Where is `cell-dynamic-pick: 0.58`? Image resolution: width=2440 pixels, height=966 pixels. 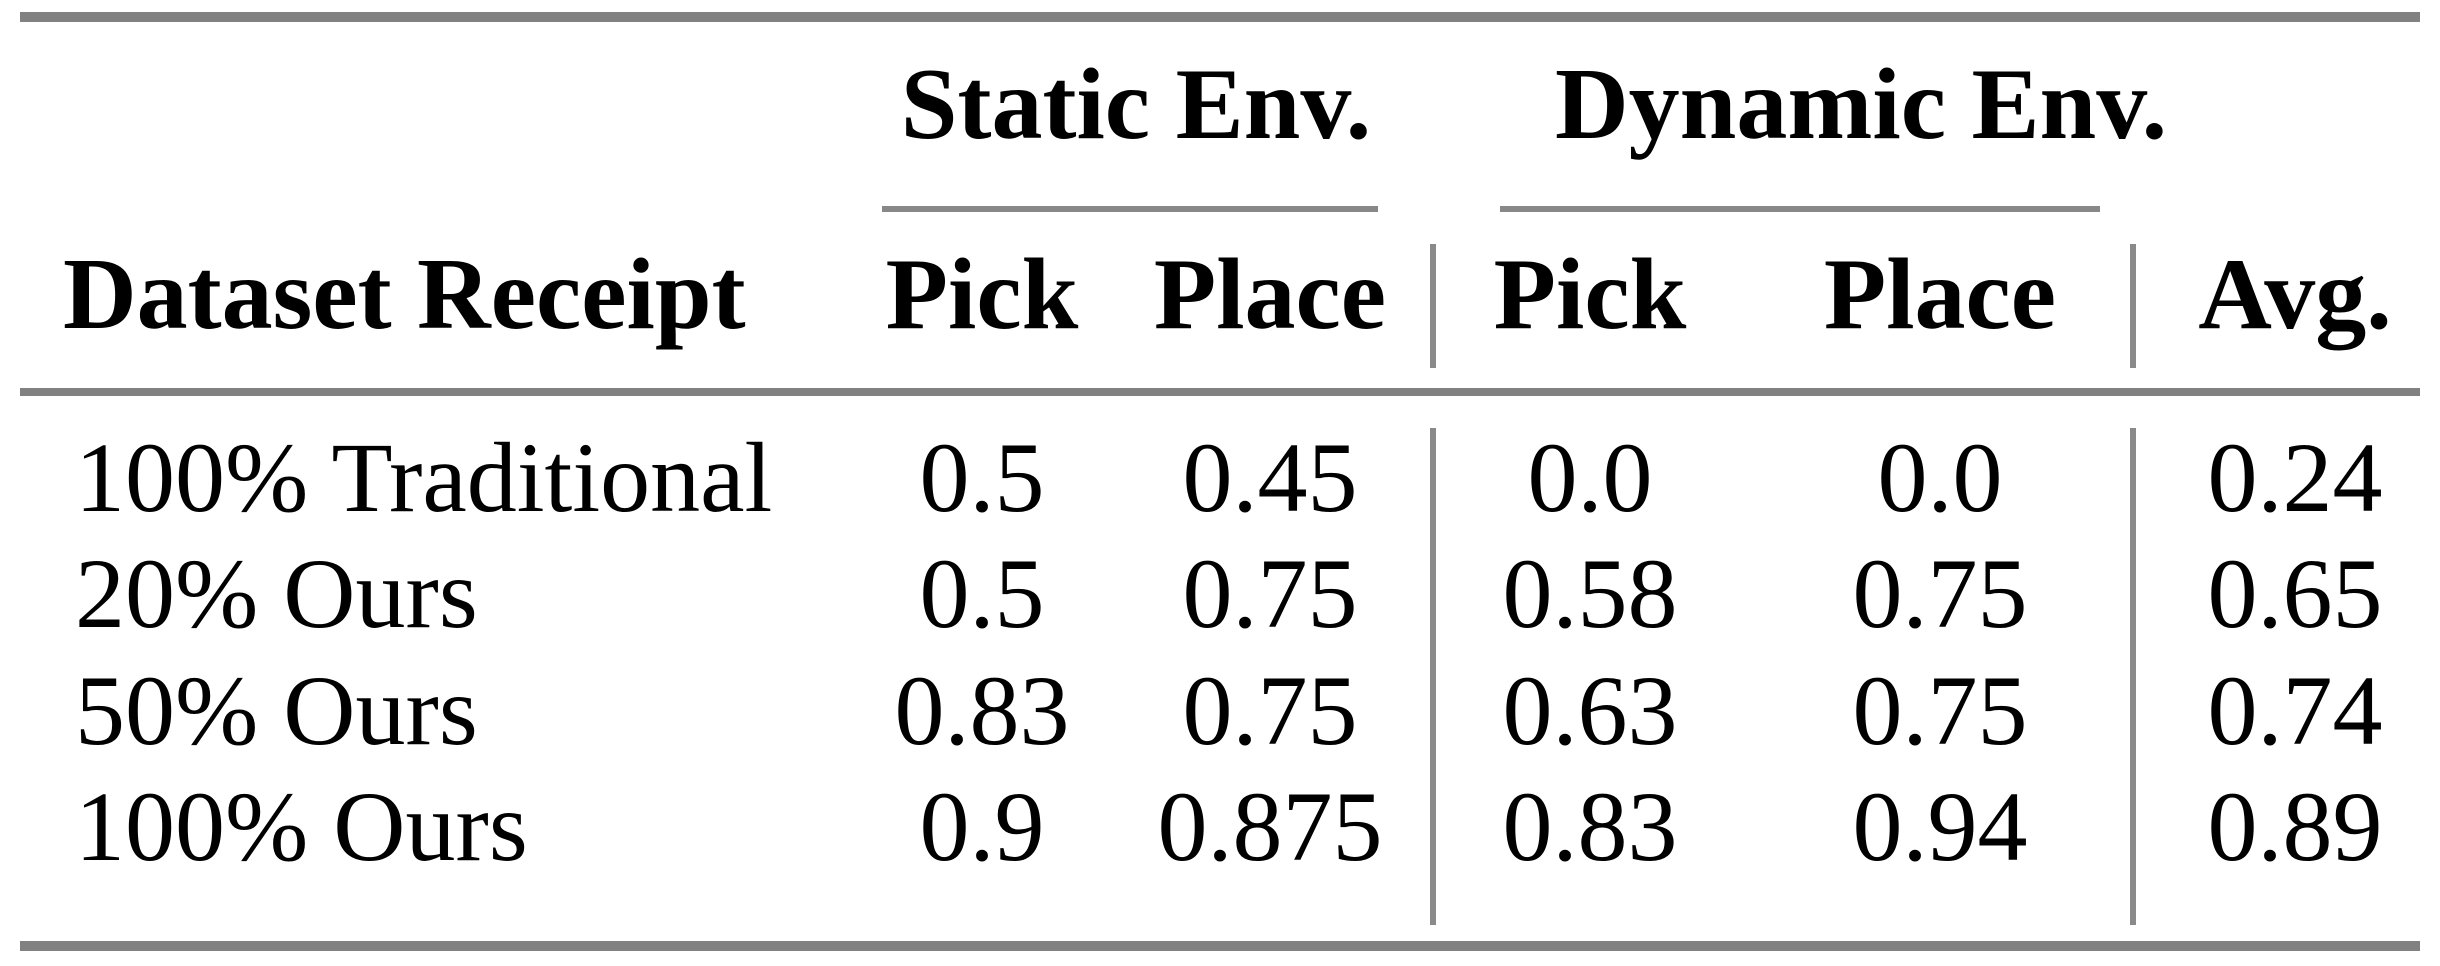
cell-dynamic-pick: 0.58 is located at coordinates (1590, 593).